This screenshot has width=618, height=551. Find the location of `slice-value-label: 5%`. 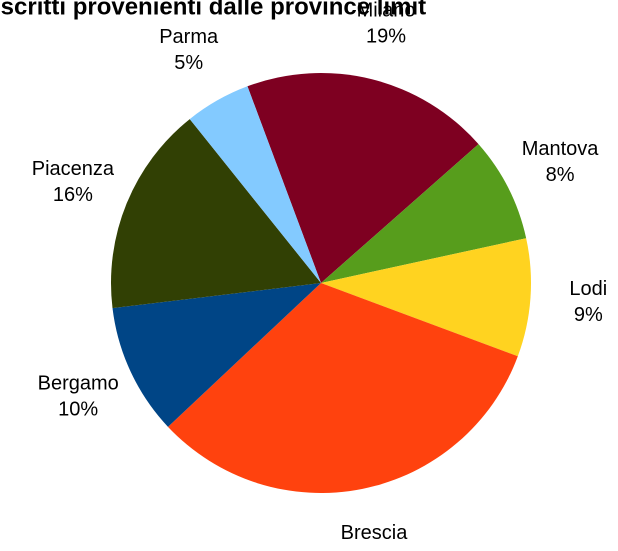

slice-value-label: 5% is located at coordinates (188, 63).